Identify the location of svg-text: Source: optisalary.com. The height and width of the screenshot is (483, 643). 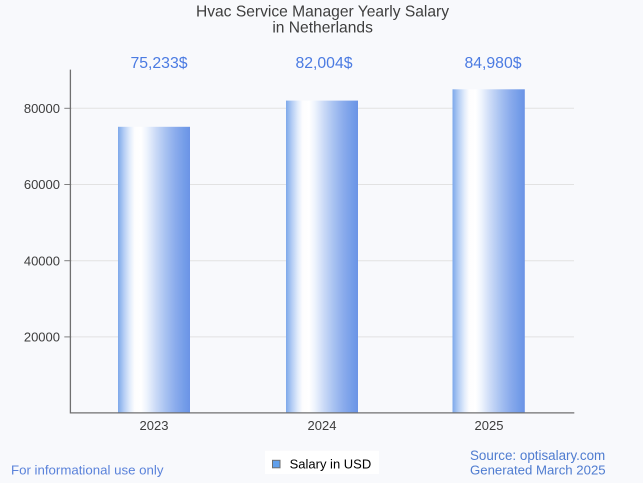
(537, 455).